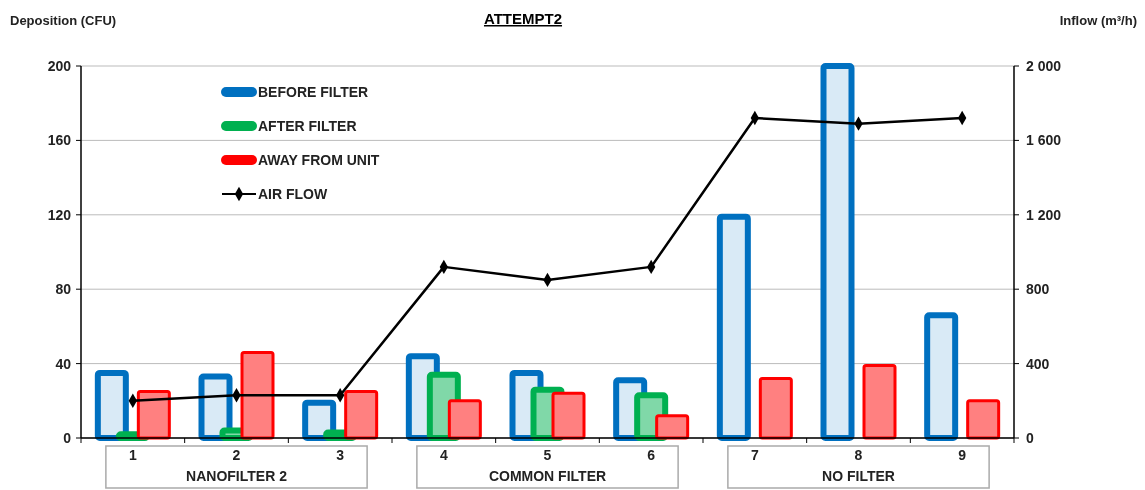  What do you see at coordinates (1030, 437) in the screenshot?
I see `y2-tick-label: 0` at bounding box center [1030, 437].